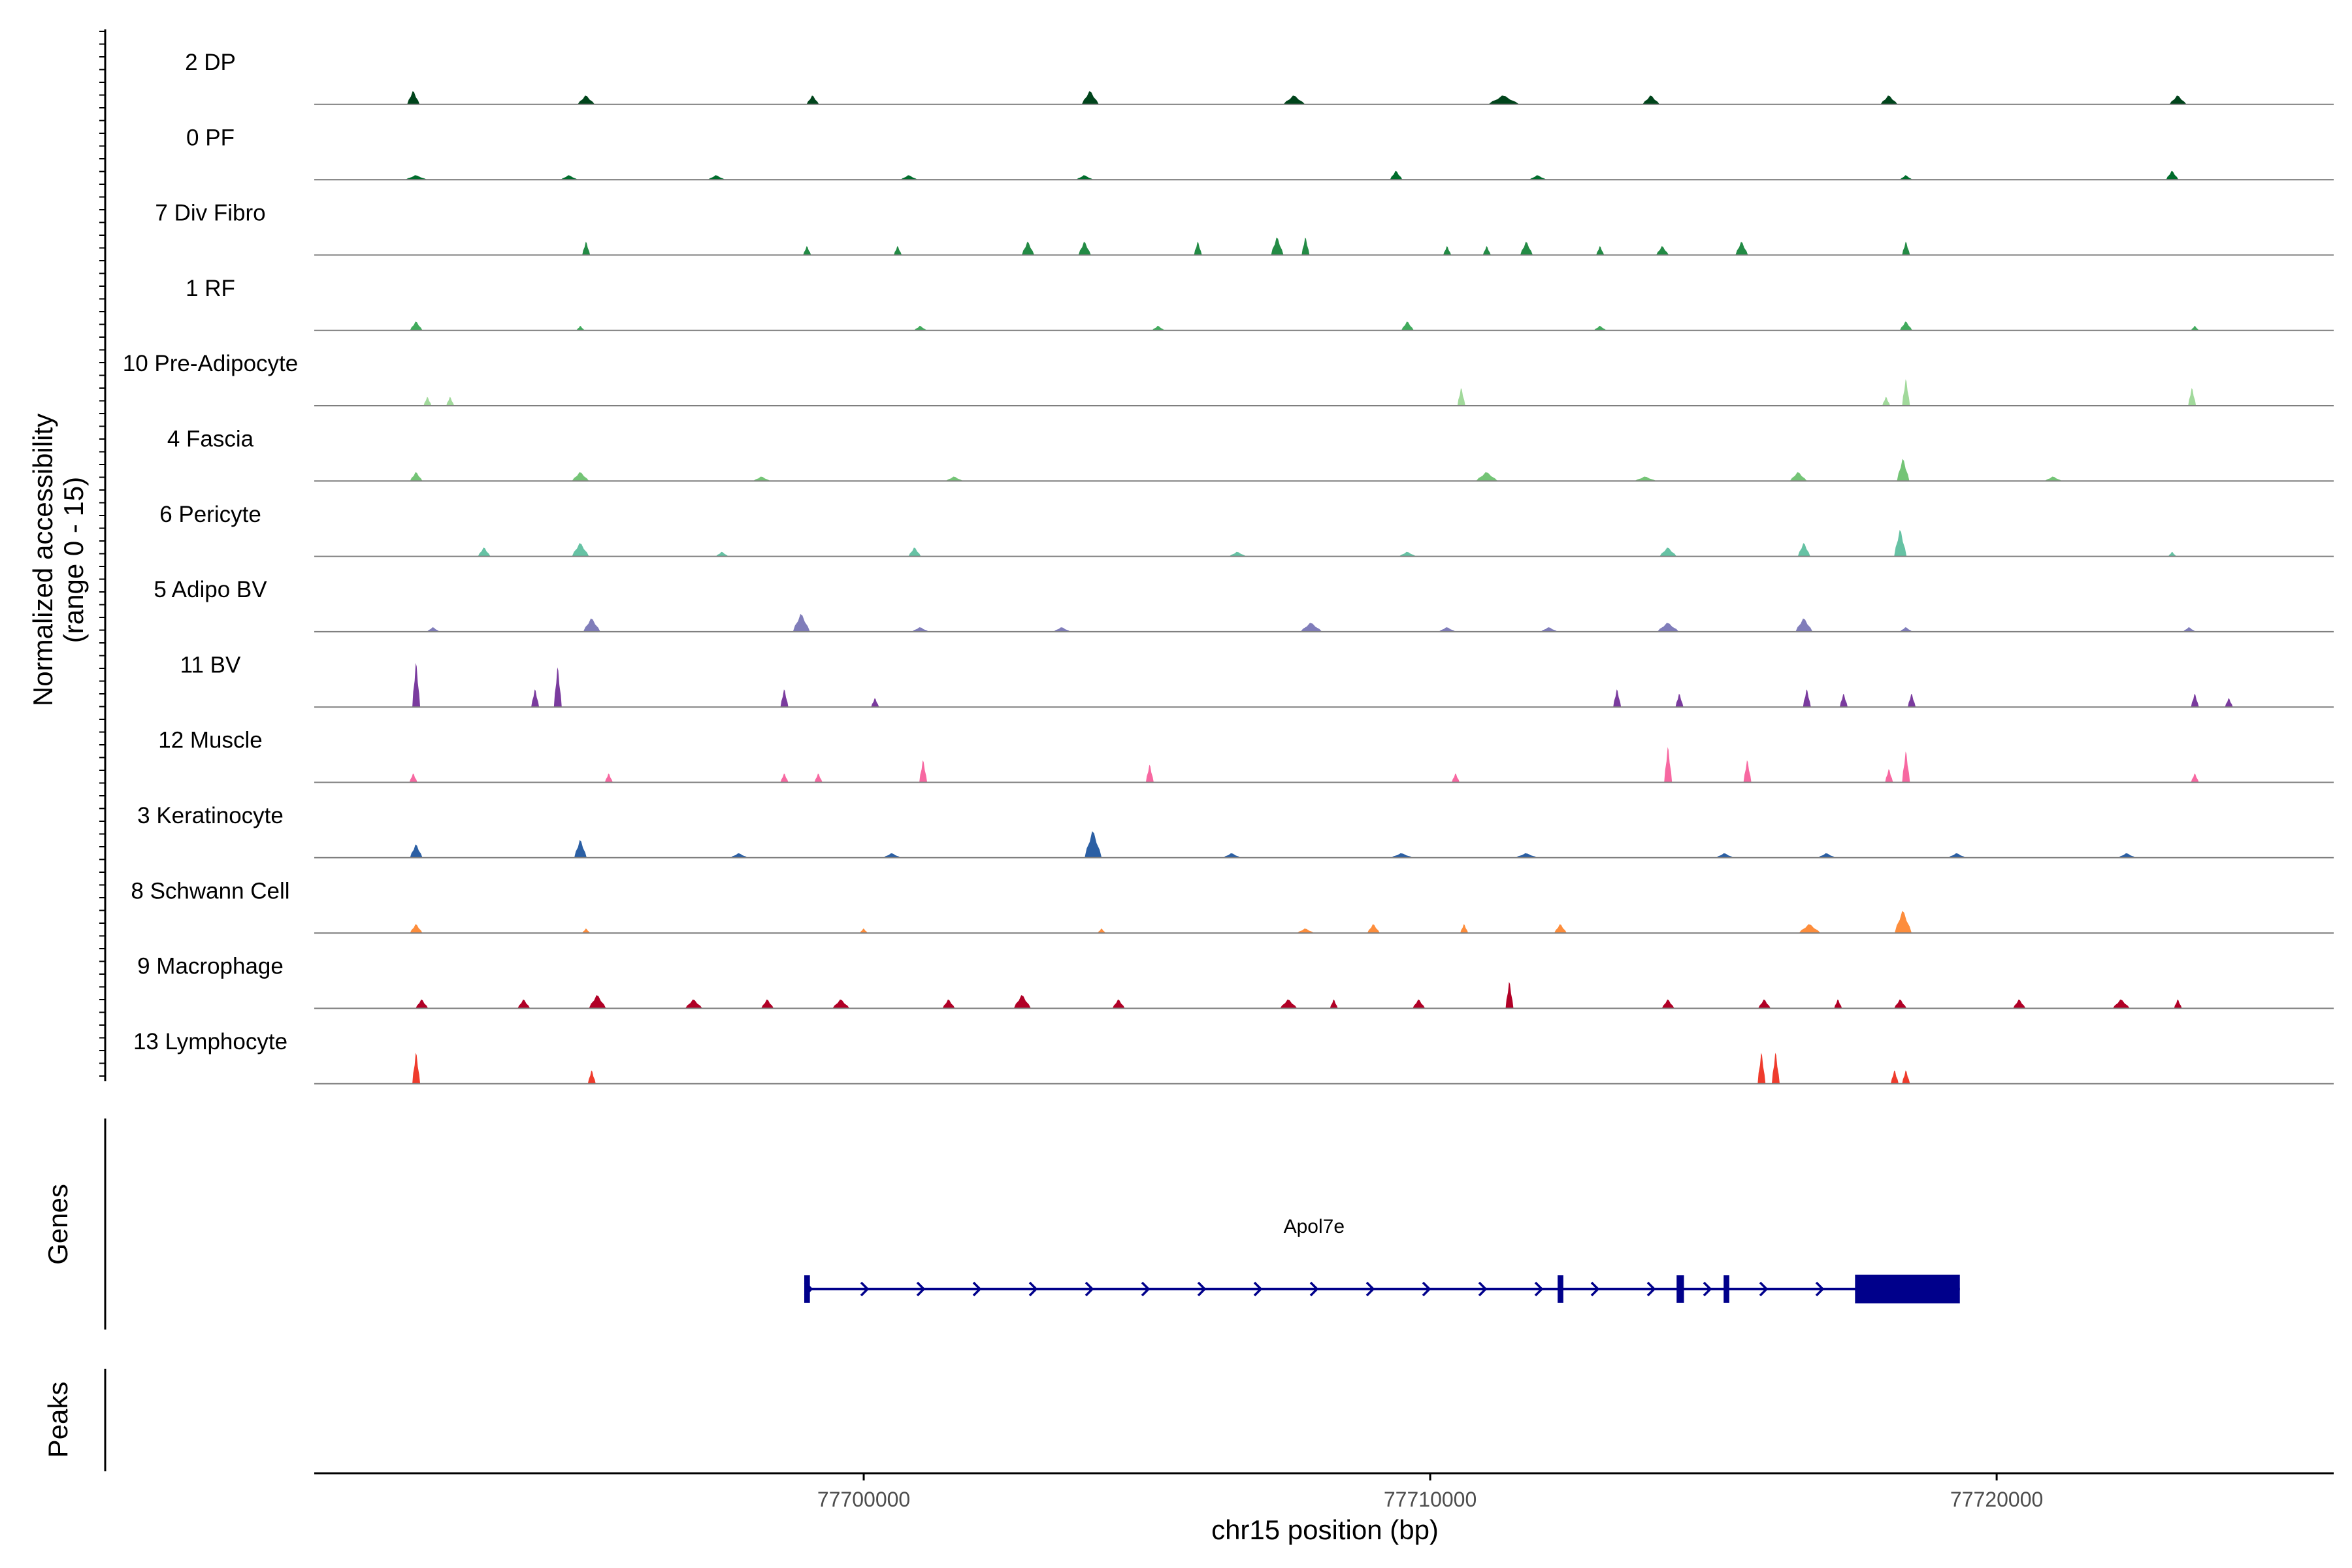 Image resolution: width=2352 pixels, height=1568 pixels. I want to click on gene-utr-block, so click(1907, 1289).